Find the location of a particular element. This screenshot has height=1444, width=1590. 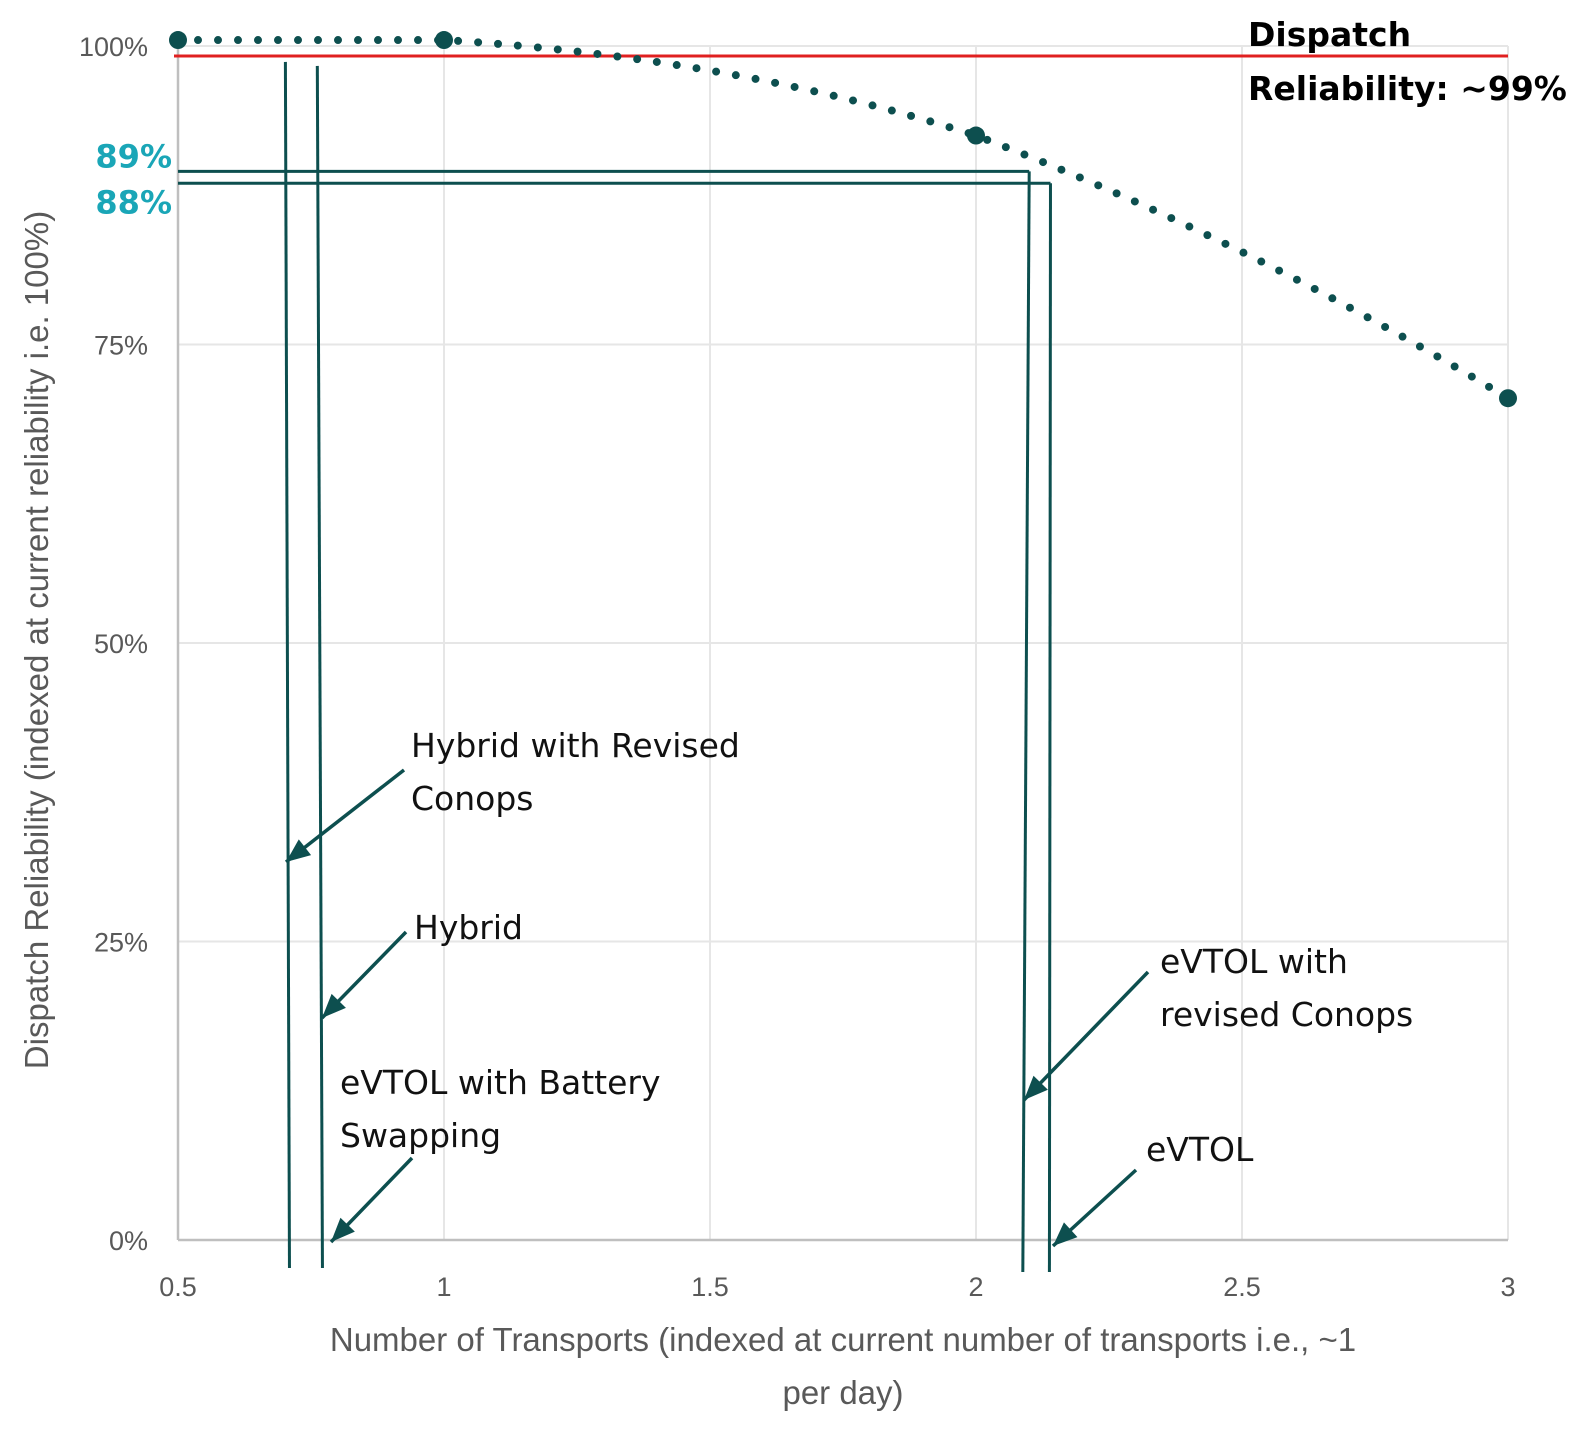

x-axis-title: per day) is located at coordinates (842, 1392).